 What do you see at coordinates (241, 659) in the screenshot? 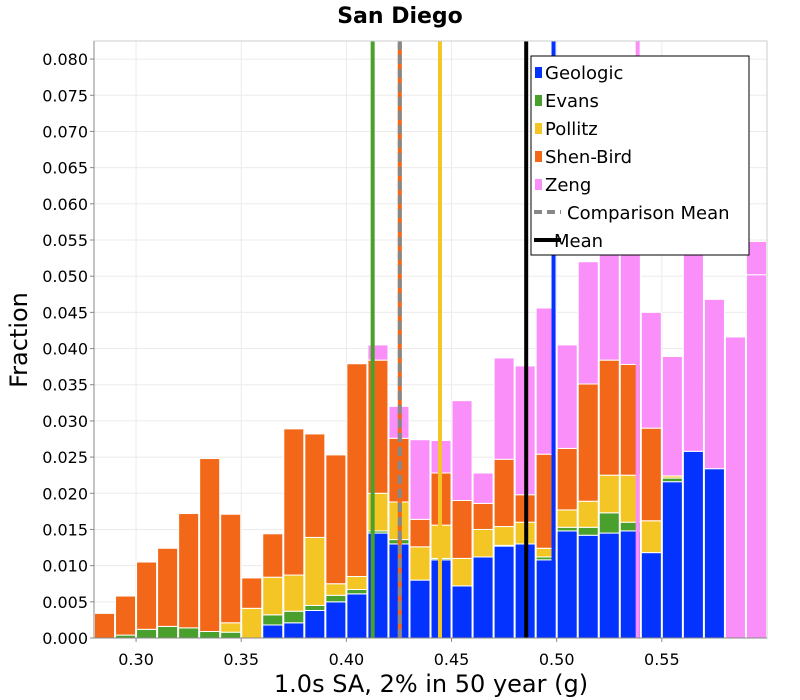
I see `x-tick-label-1: 0.35` at bounding box center [241, 659].